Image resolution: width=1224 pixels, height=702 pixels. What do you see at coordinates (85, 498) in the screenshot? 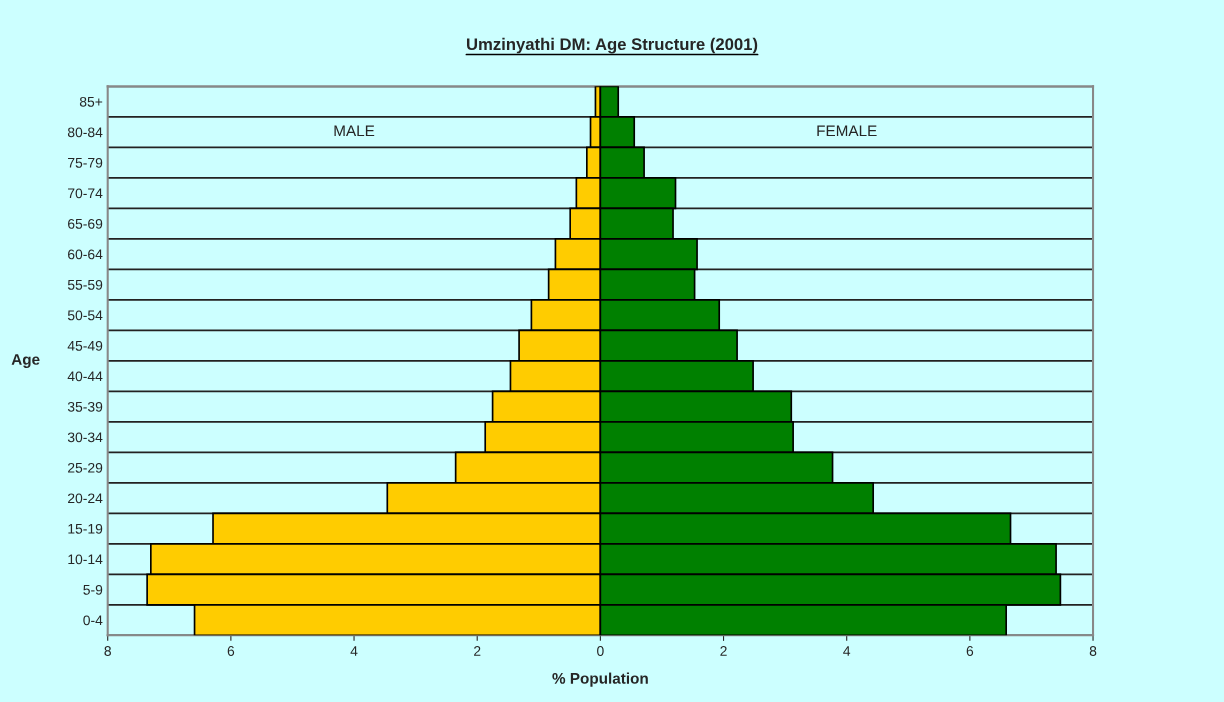
I see `y-tick-label: 20-24` at bounding box center [85, 498].